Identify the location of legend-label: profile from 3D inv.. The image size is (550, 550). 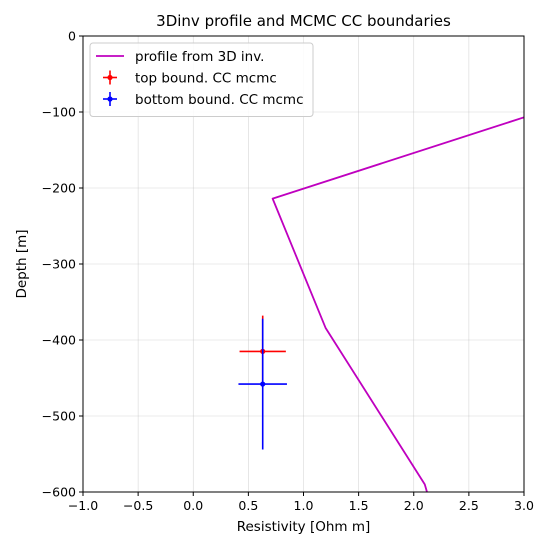
(199, 57).